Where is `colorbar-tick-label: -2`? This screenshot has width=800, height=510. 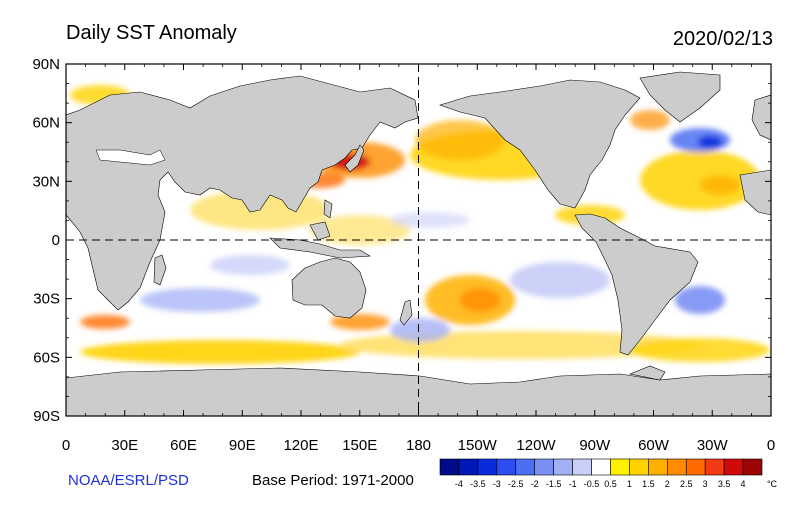 colorbar-tick-label: -2 is located at coordinates (535, 484).